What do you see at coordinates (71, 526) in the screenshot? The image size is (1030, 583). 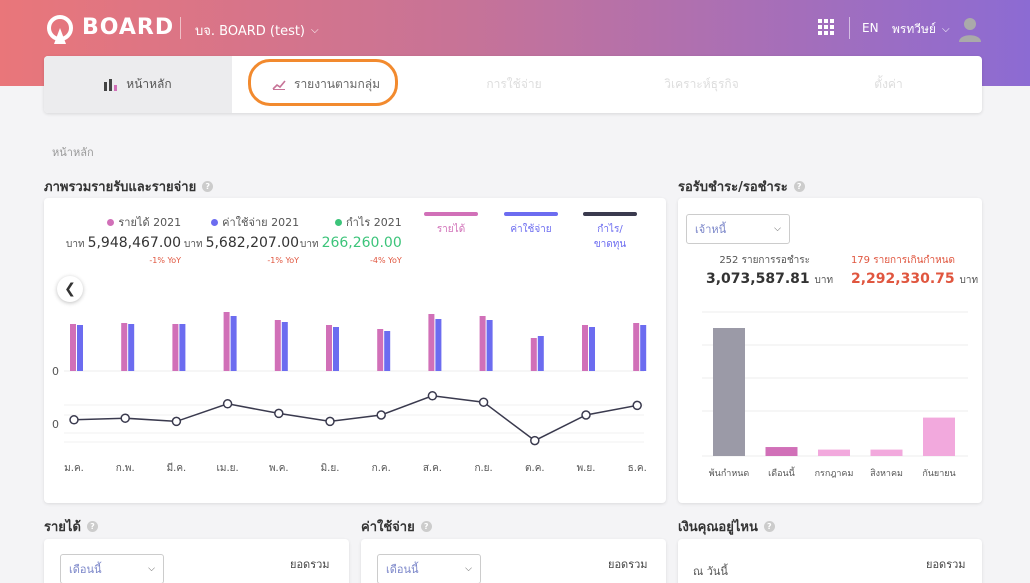 I see `income-title: รายได้?` at bounding box center [71, 526].